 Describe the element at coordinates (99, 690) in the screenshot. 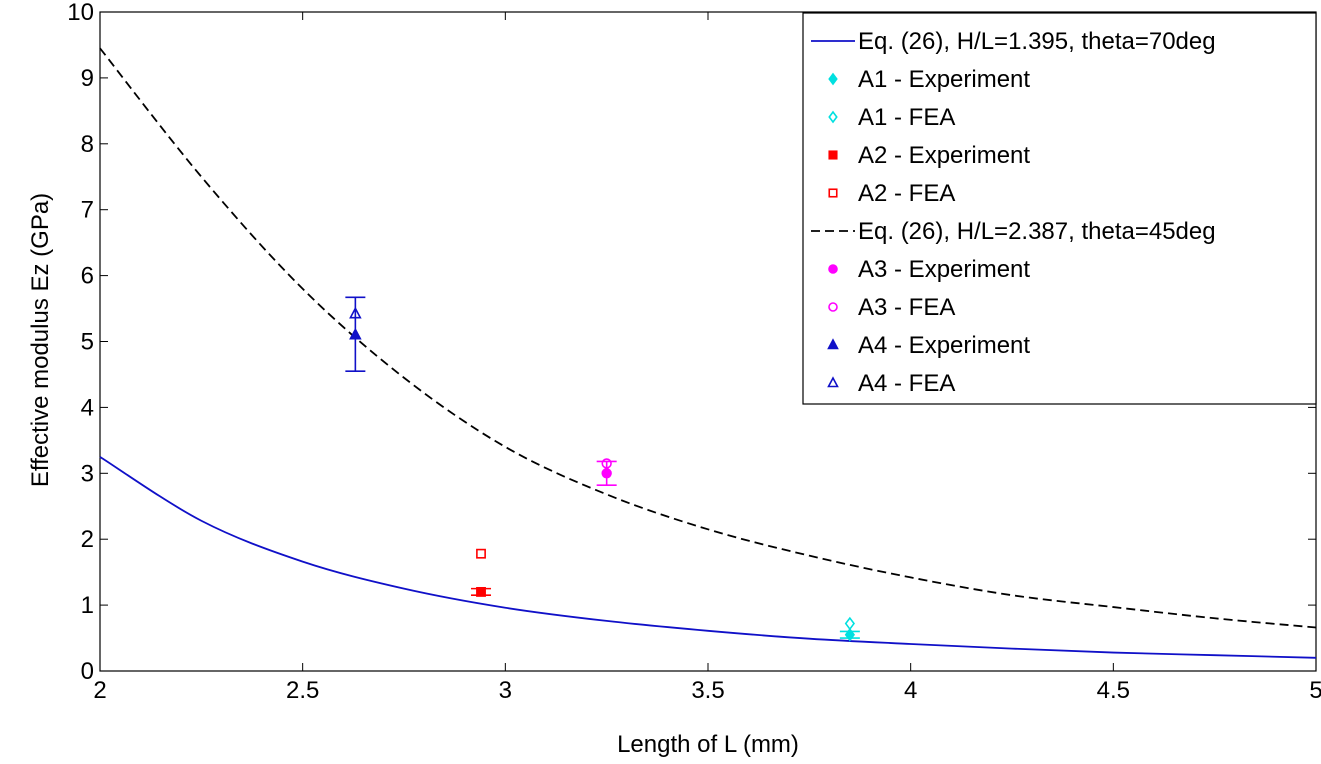

I see `x-tick-label: 2` at that location.